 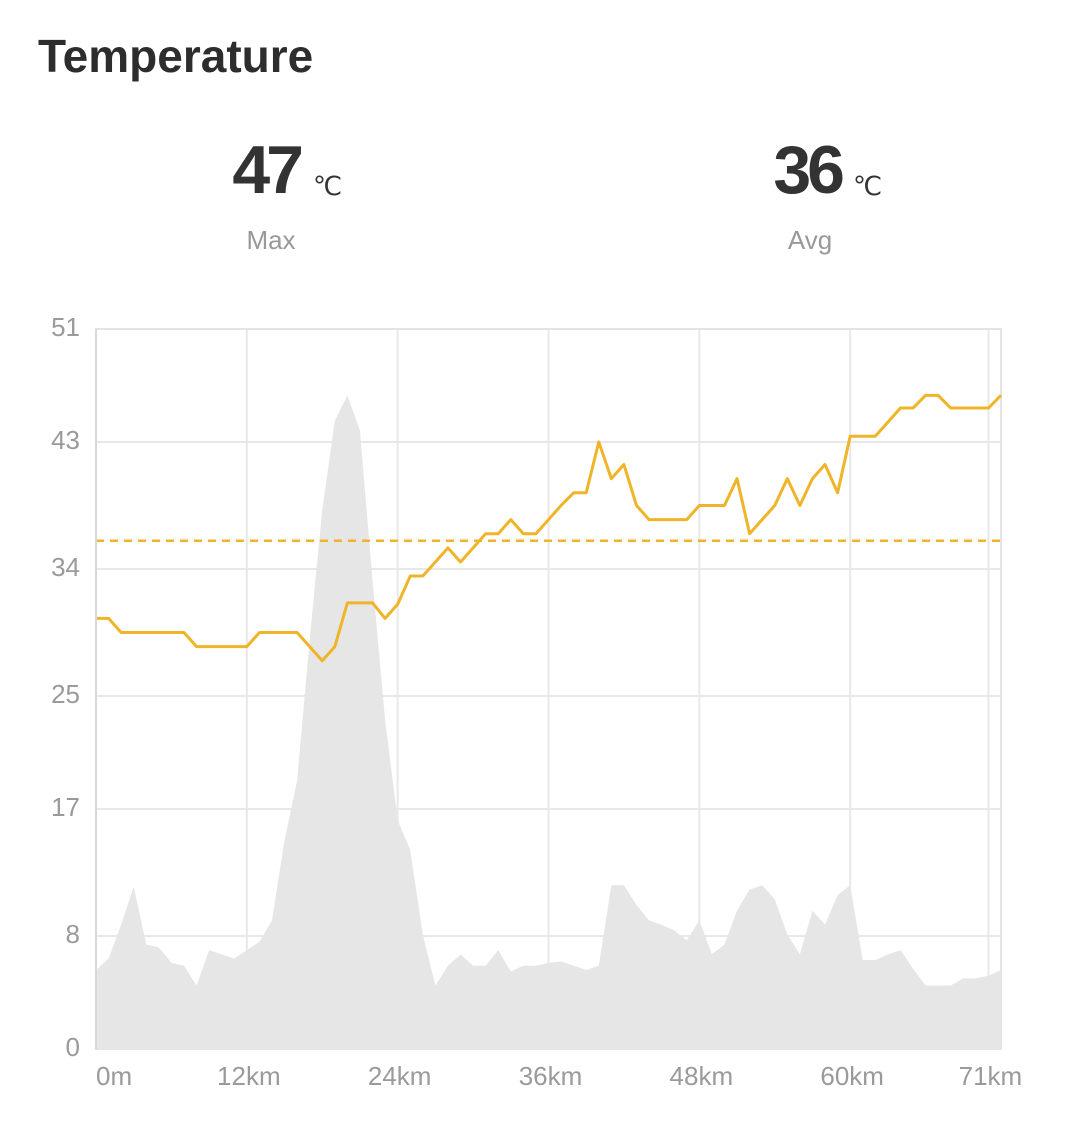 I want to click on x-tick-label: 24km, so click(x=400, y=1076).